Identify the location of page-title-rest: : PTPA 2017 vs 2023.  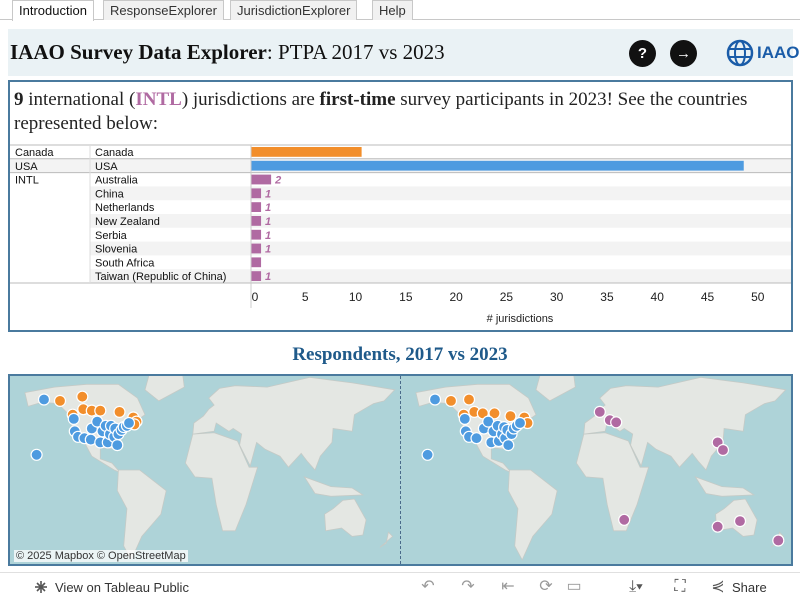
(355, 52).